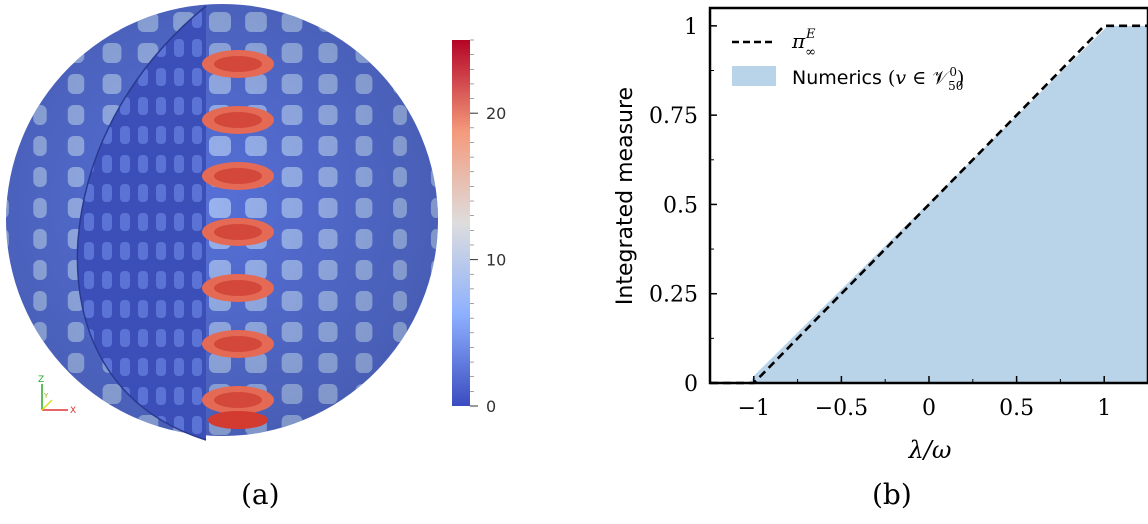  Describe the element at coordinates (73, 411) in the screenshot. I see `axis-x-label: X` at that location.